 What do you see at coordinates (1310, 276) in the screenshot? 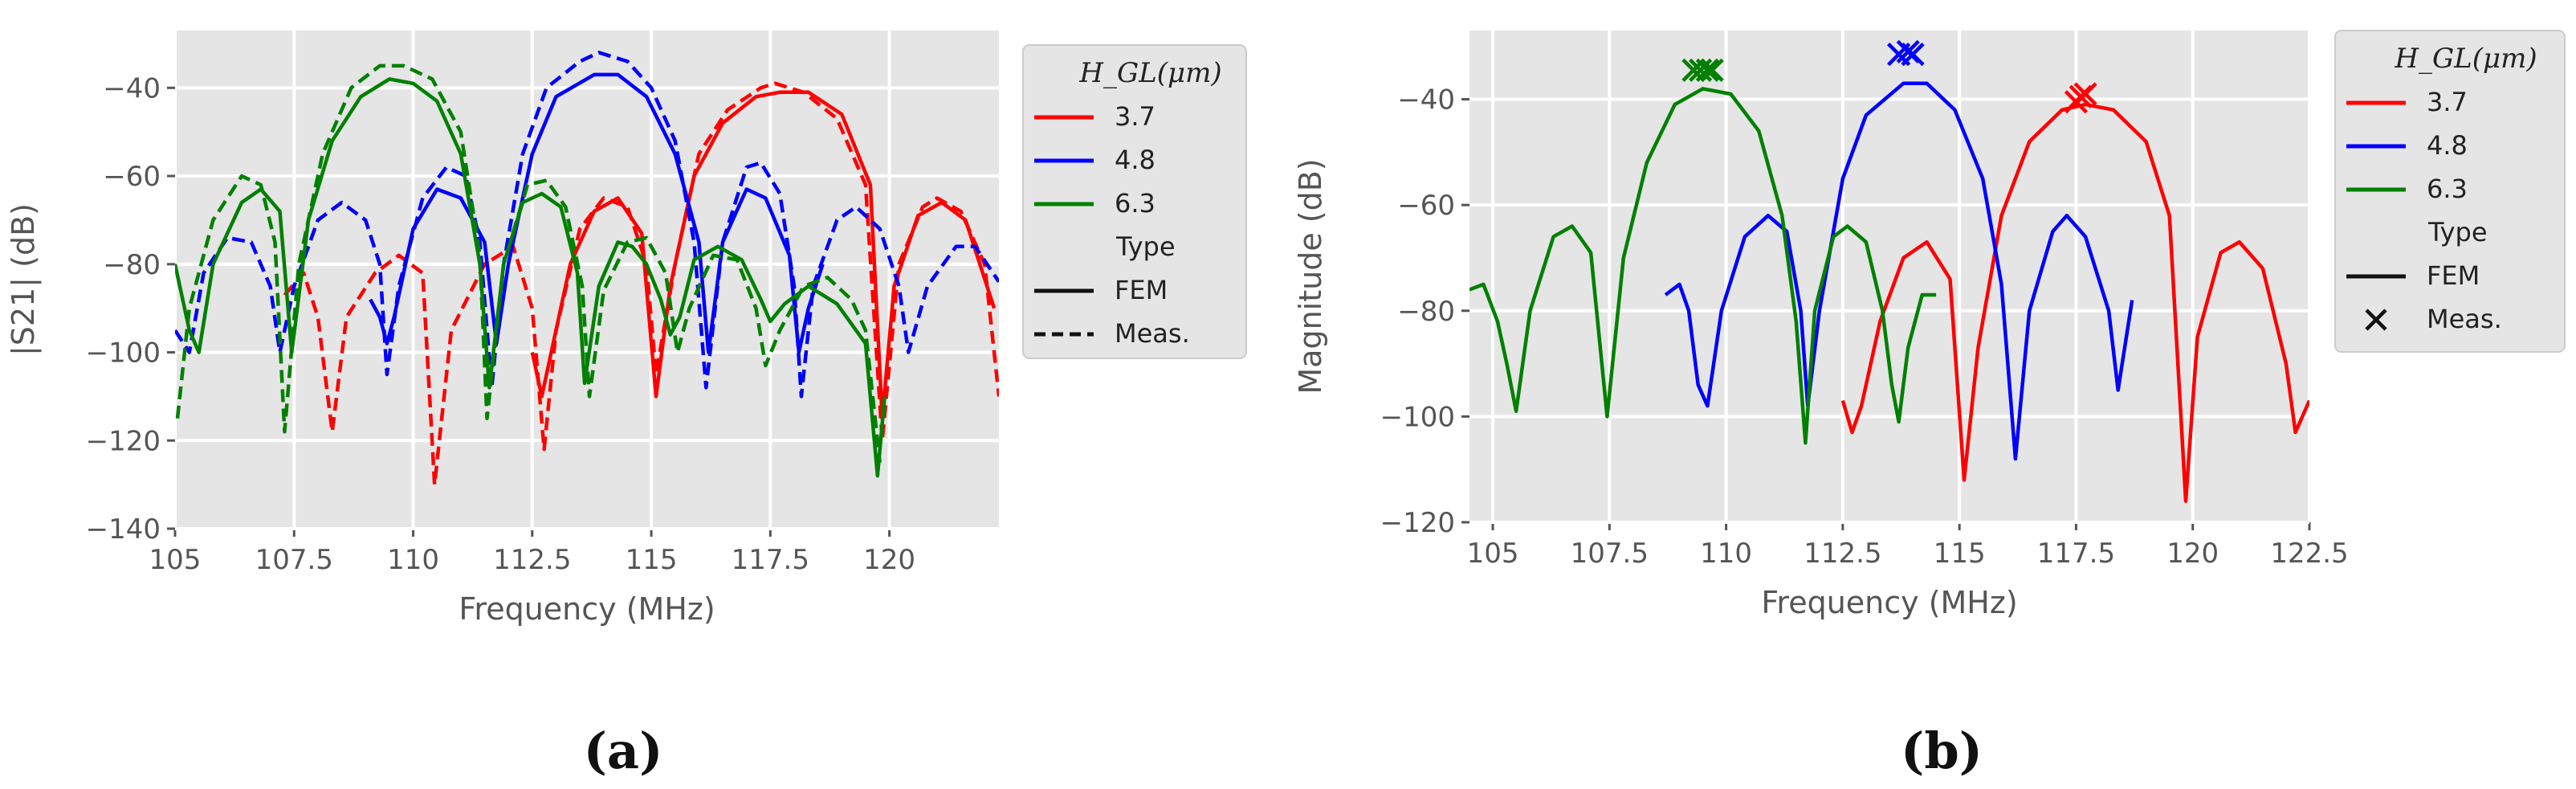
I see `y-axis-label: Magnitude (dB)` at bounding box center [1310, 276].